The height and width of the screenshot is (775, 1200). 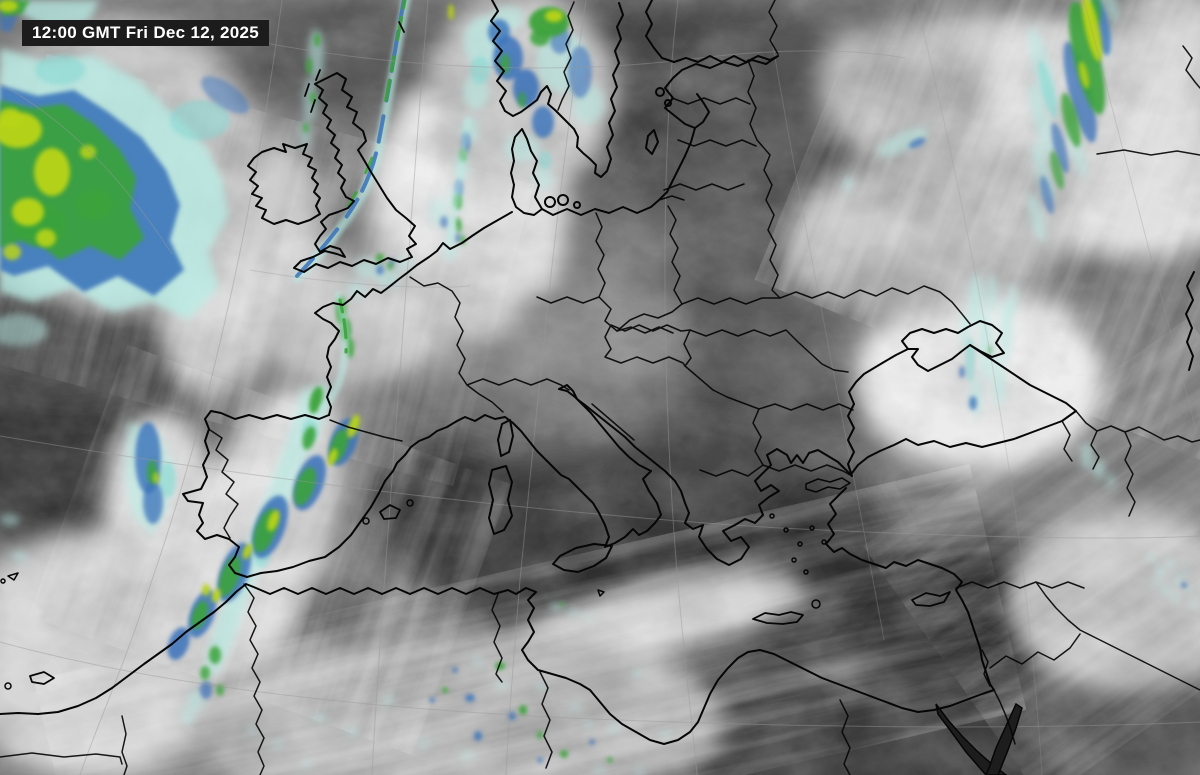 I want to click on timestamp-label: 12:00 GMT Fri Dec 12, 2025, so click(x=146, y=33).